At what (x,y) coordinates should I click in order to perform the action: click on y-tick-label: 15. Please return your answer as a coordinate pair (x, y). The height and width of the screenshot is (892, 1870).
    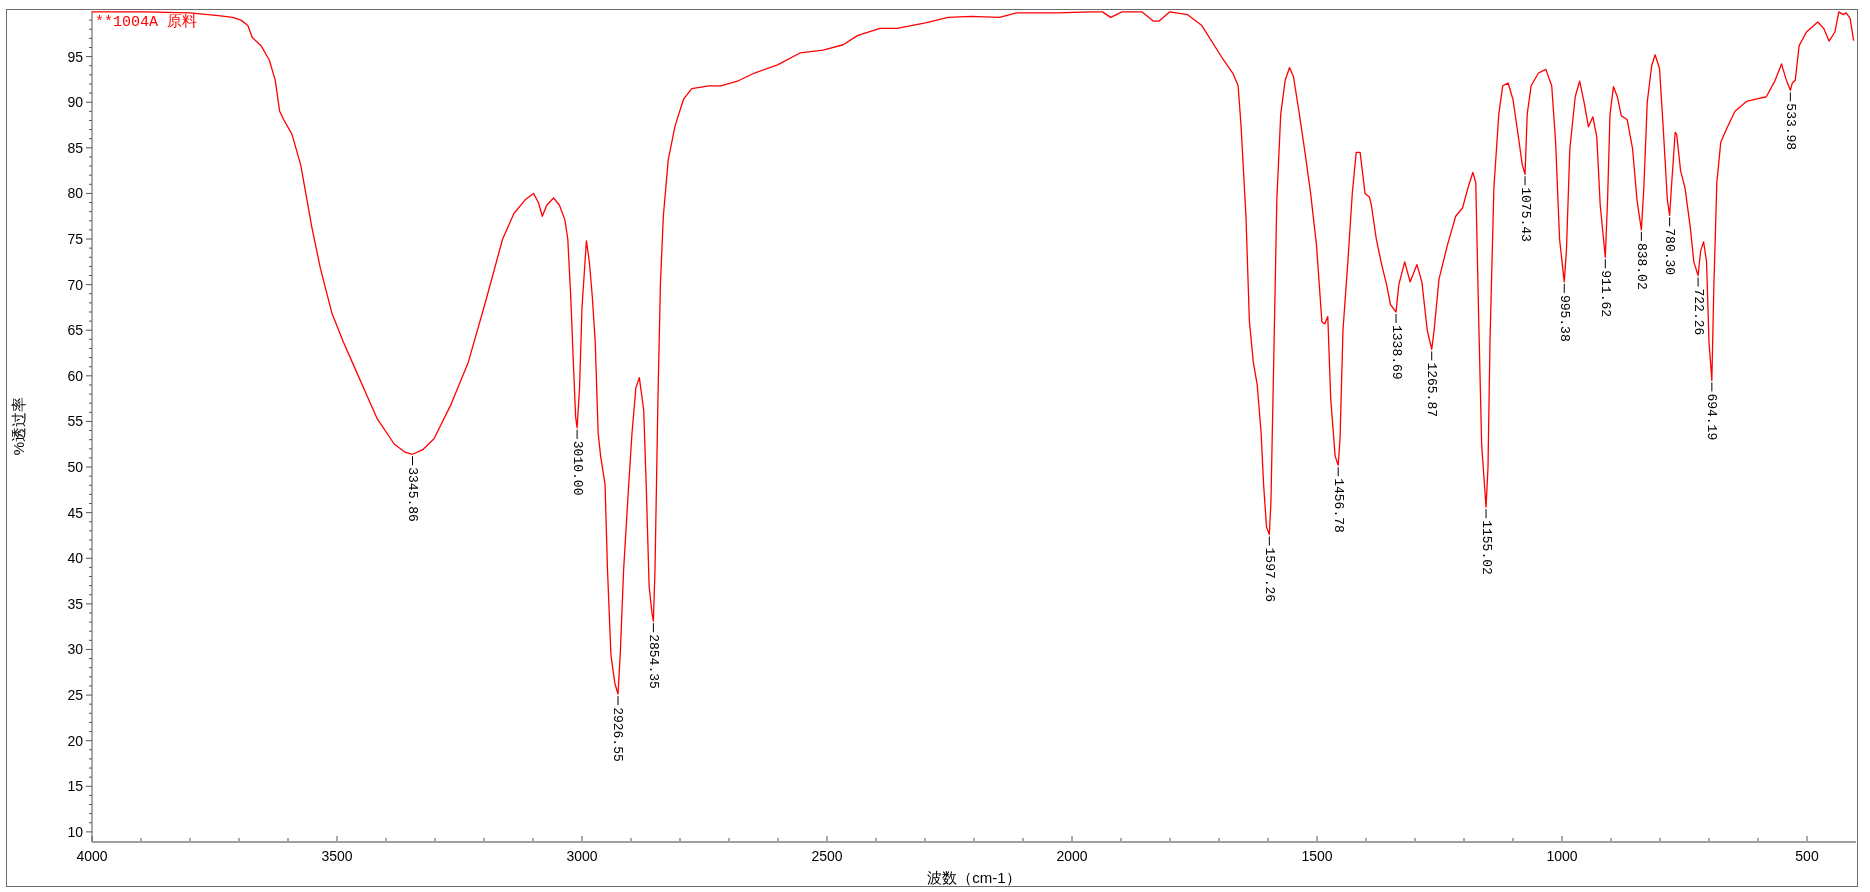
    Looking at the image, I should click on (75, 786).